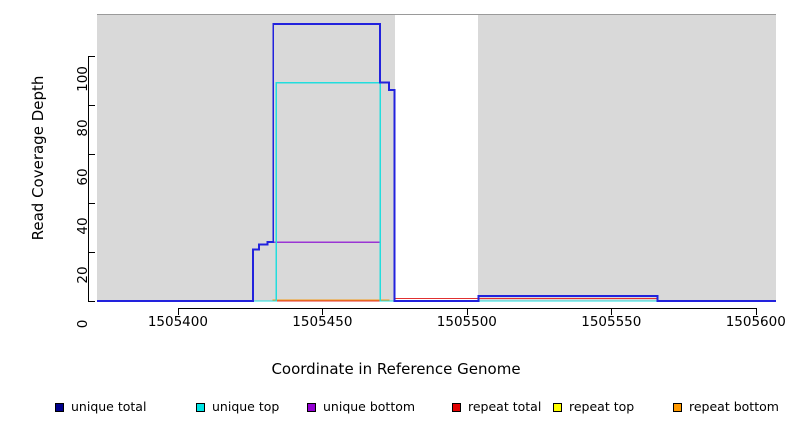  What do you see at coordinates (466, 322) in the screenshot?
I see `x-axis-tick-label: 1505500` at bounding box center [466, 322].